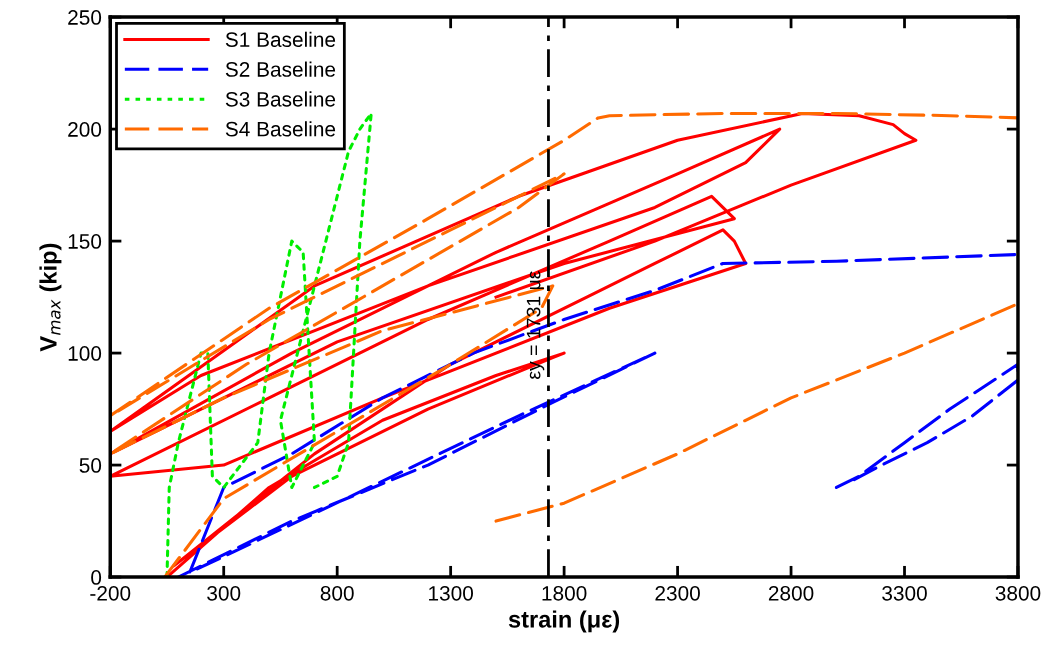 This screenshot has height=658, width=1050. Describe the element at coordinates (50, 297) in the screenshot. I see `y-axis-title: V$_{max}$ (kip)` at that location.